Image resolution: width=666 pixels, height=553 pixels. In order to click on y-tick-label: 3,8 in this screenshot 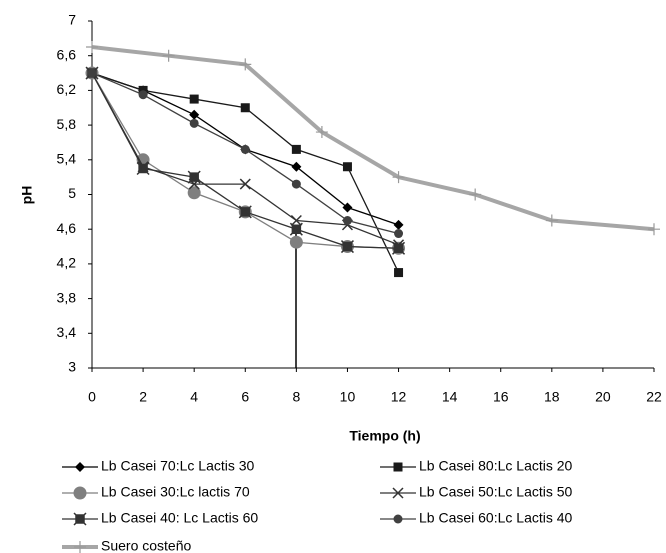, I will do `click(67, 297)`.